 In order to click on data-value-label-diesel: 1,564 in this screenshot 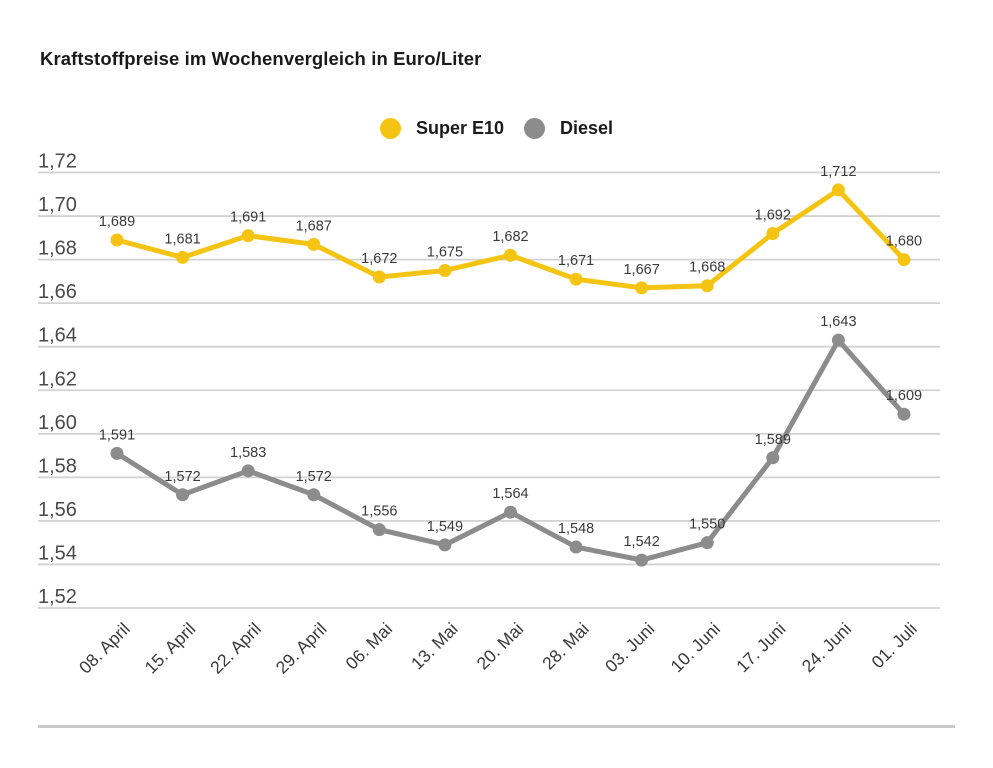, I will do `click(510, 494)`.